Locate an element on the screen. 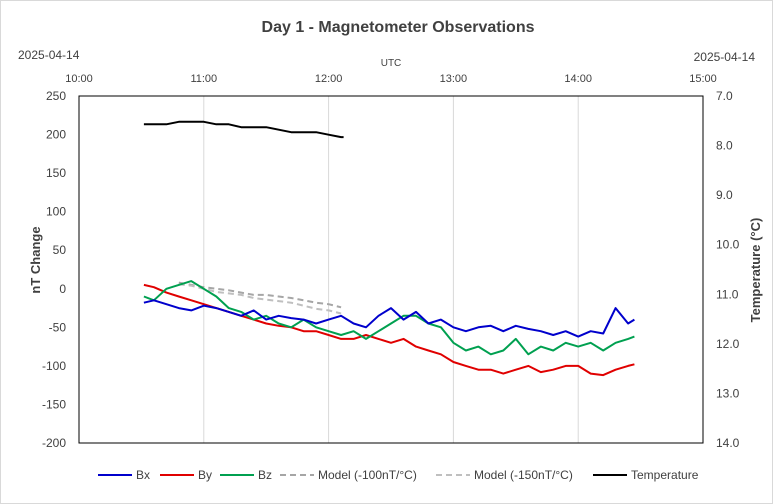 This screenshot has height=504, width=773. series-line-temperature is located at coordinates (243, 129).